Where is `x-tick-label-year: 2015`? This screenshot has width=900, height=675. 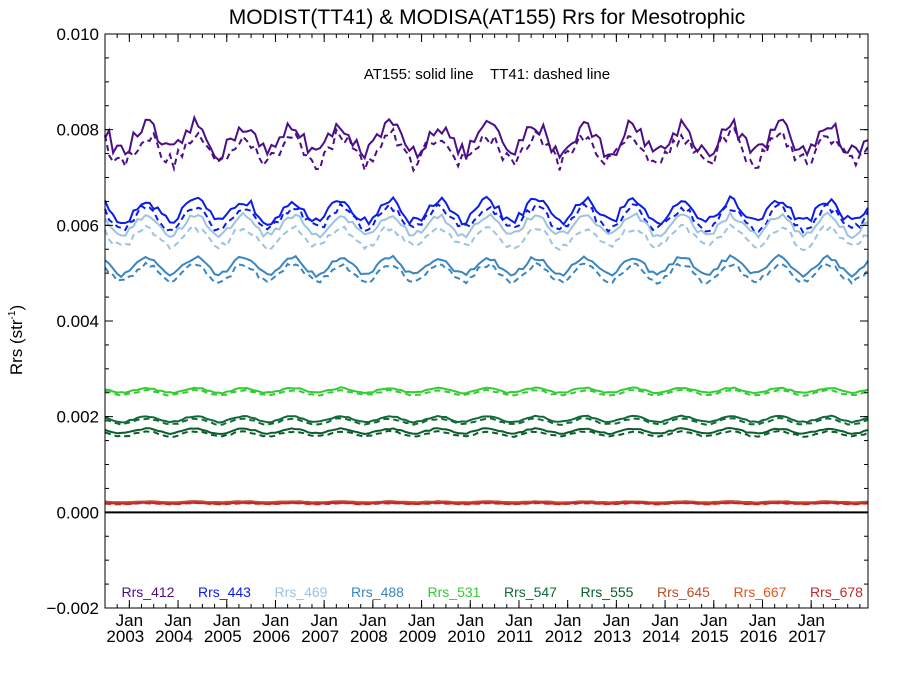 x-tick-label-year: 2015 is located at coordinates (710, 636).